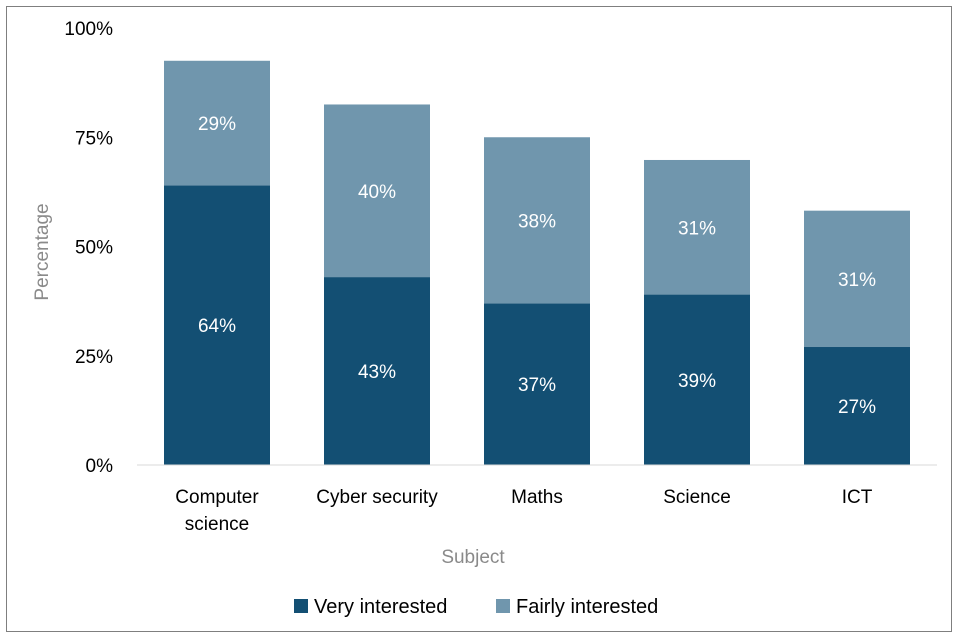 This screenshot has height=640, width=960. I want to click on legend: Very interested Fairly interested, so click(476, 607).